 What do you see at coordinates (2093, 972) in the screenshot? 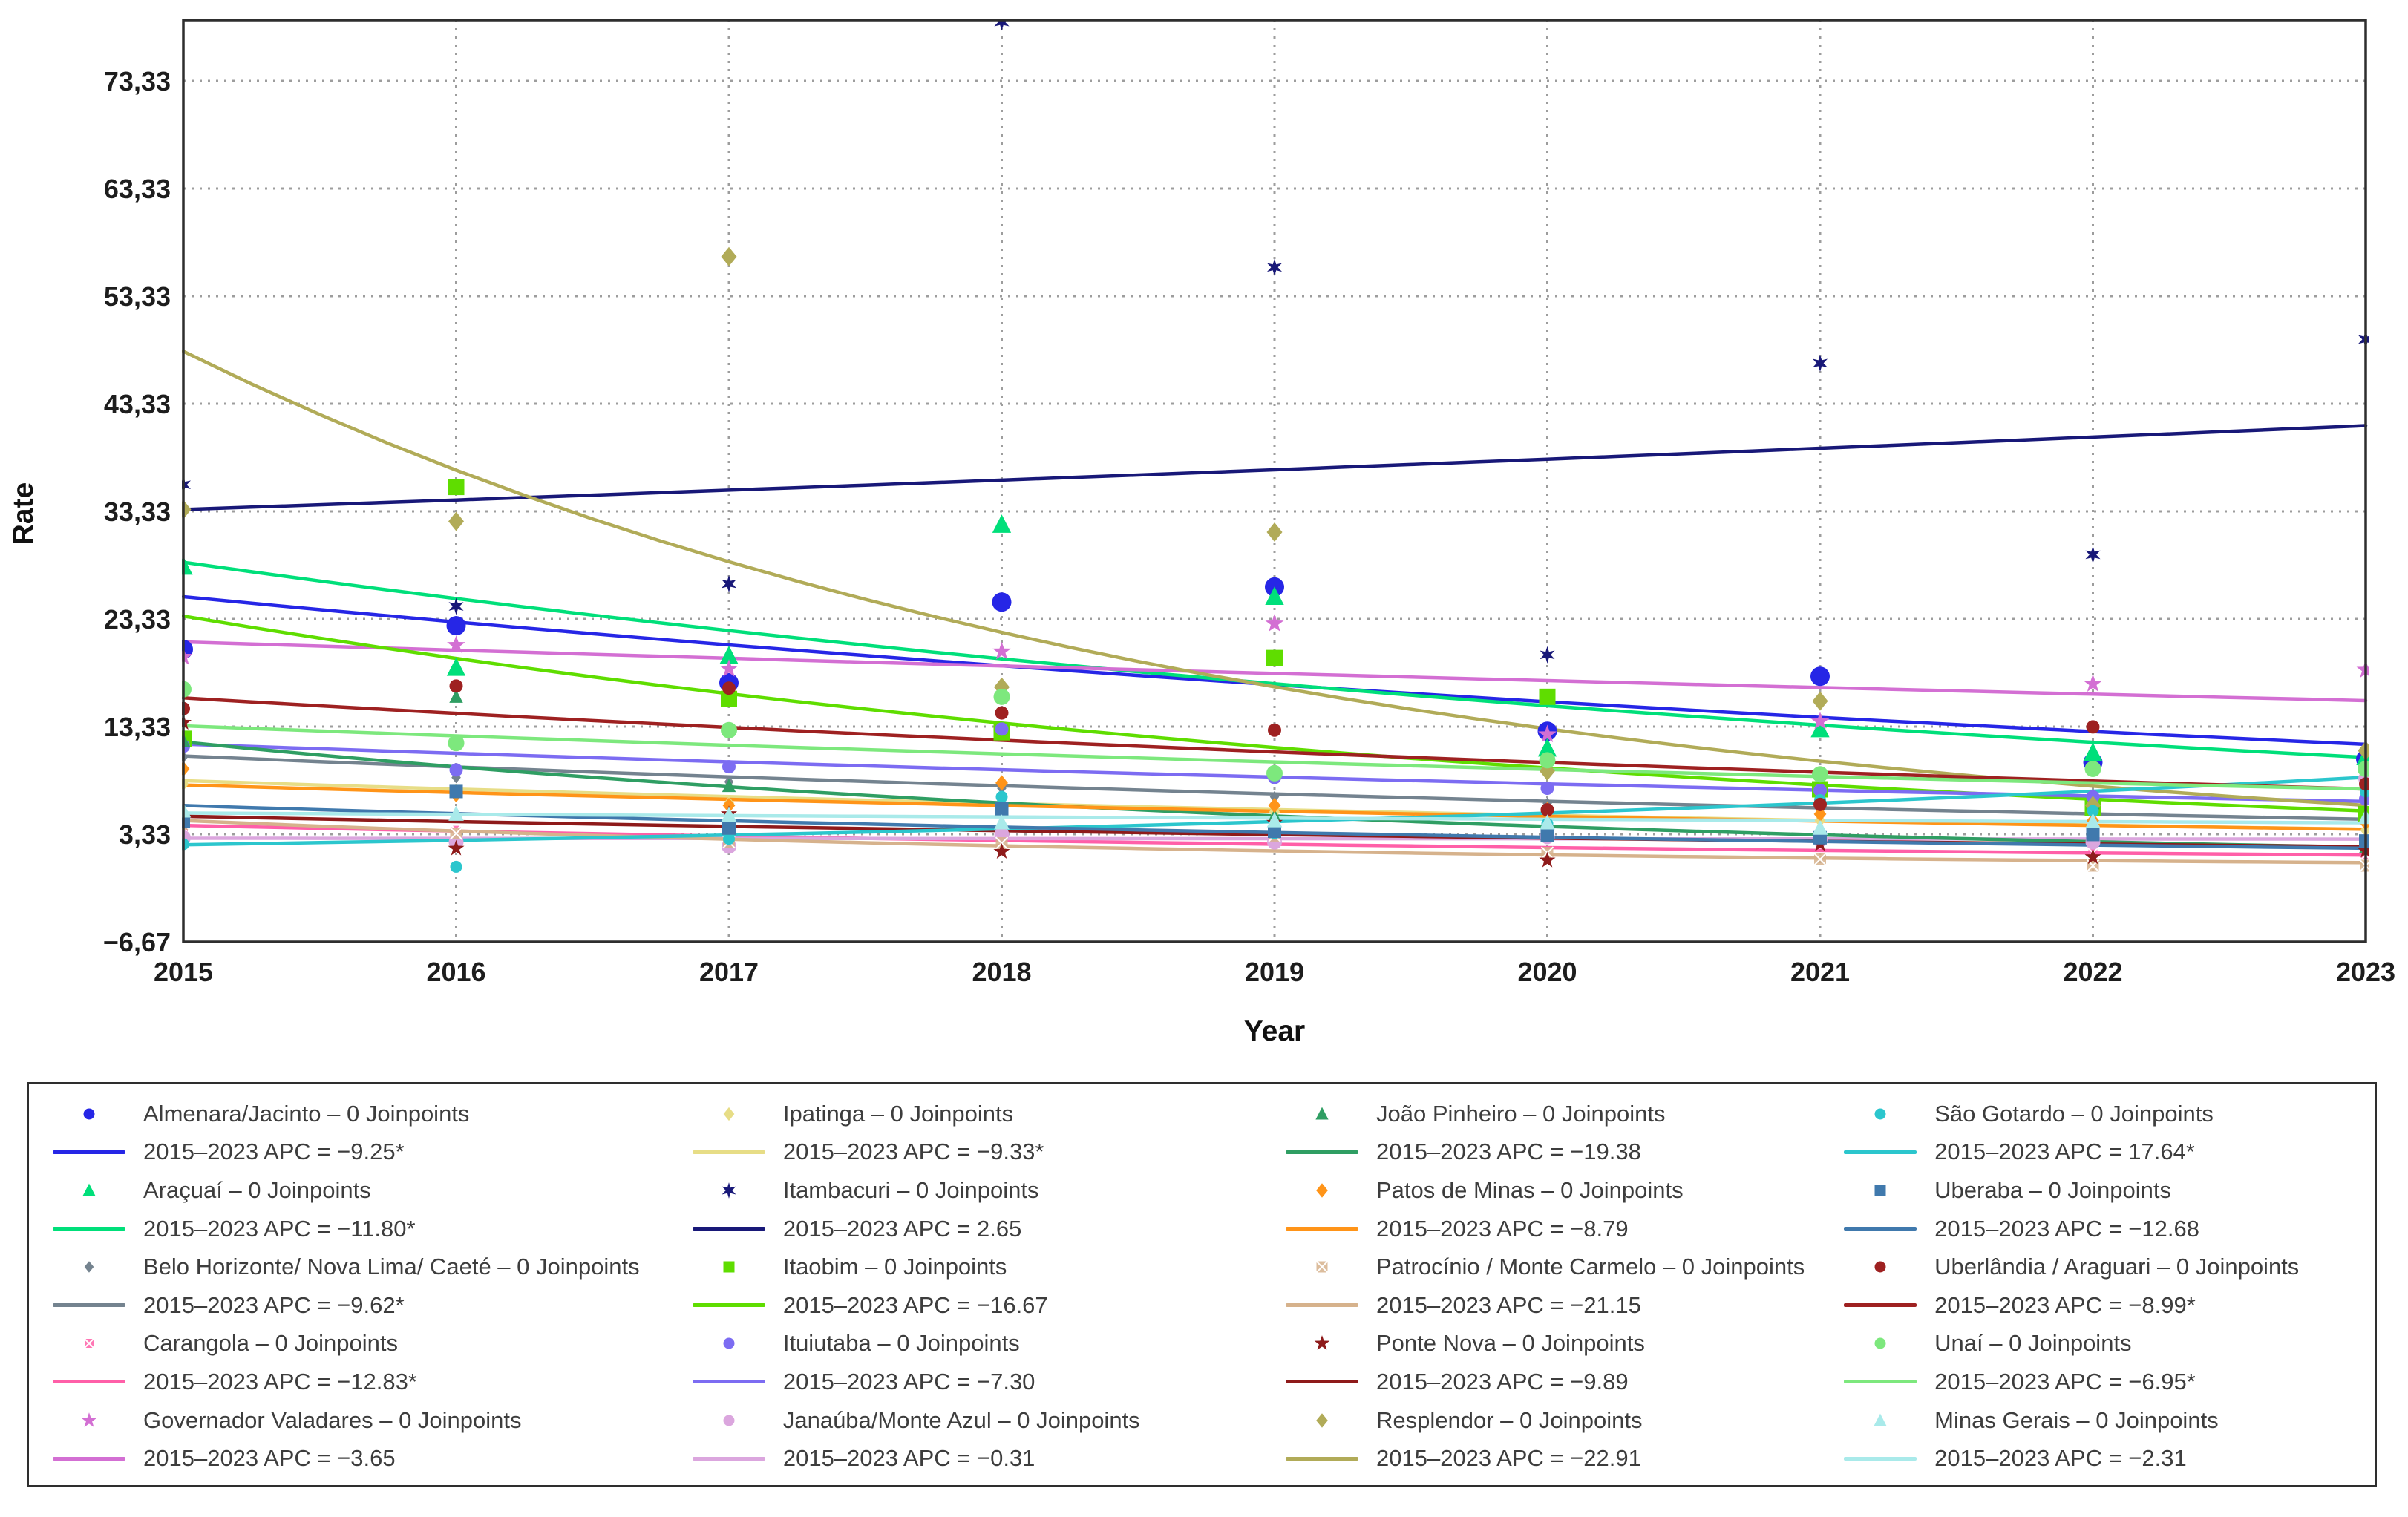
I see `x-tick-label: 2022` at bounding box center [2093, 972].